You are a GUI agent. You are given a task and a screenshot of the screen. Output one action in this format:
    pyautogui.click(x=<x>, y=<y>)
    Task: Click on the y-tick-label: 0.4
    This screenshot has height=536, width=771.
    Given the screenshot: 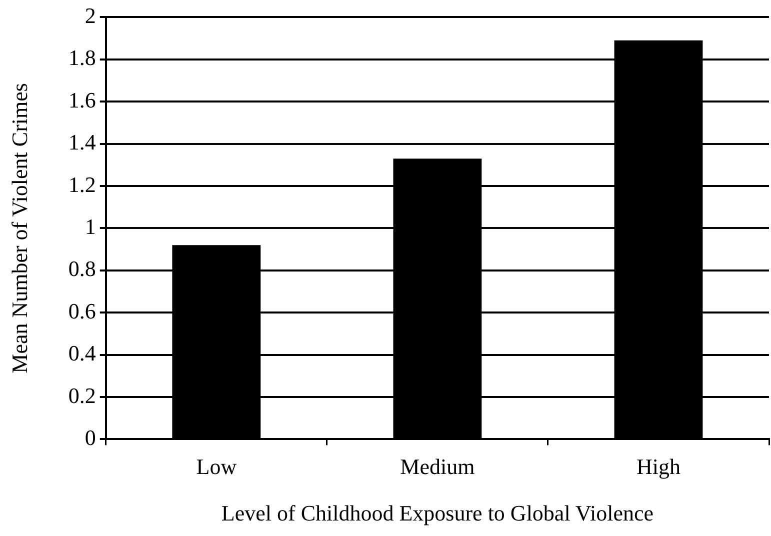 What is the action you would take?
    pyautogui.click(x=82, y=353)
    